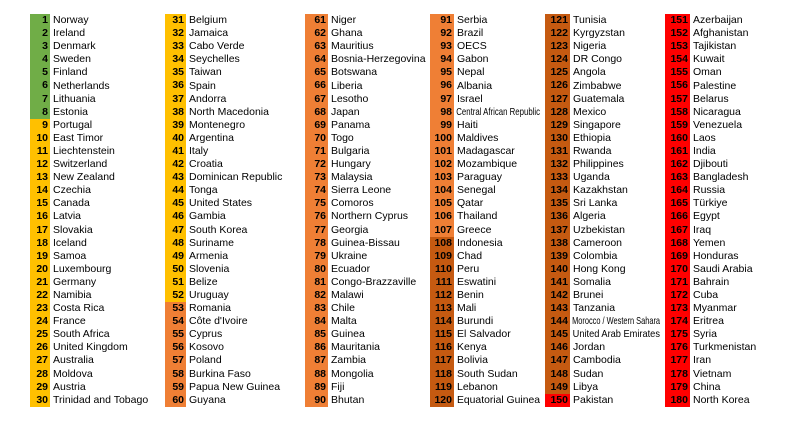 This screenshot has width=800, height=432. Describe the element at coordinates (599, 268) in the screenshot. I see `country-name: Hong Kong` at that location.